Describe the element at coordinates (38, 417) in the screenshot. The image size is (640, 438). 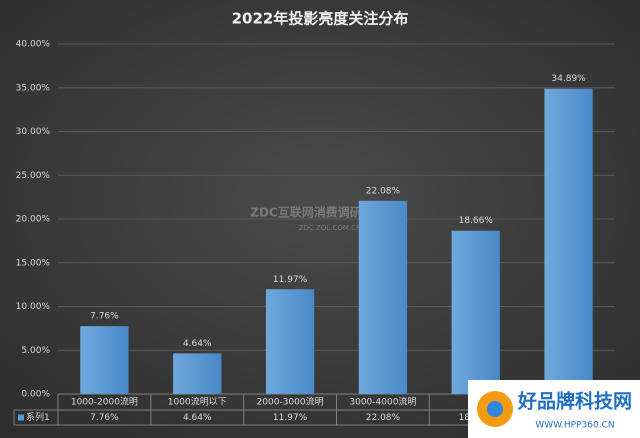
I see `legend-label: 系列1` at that location.